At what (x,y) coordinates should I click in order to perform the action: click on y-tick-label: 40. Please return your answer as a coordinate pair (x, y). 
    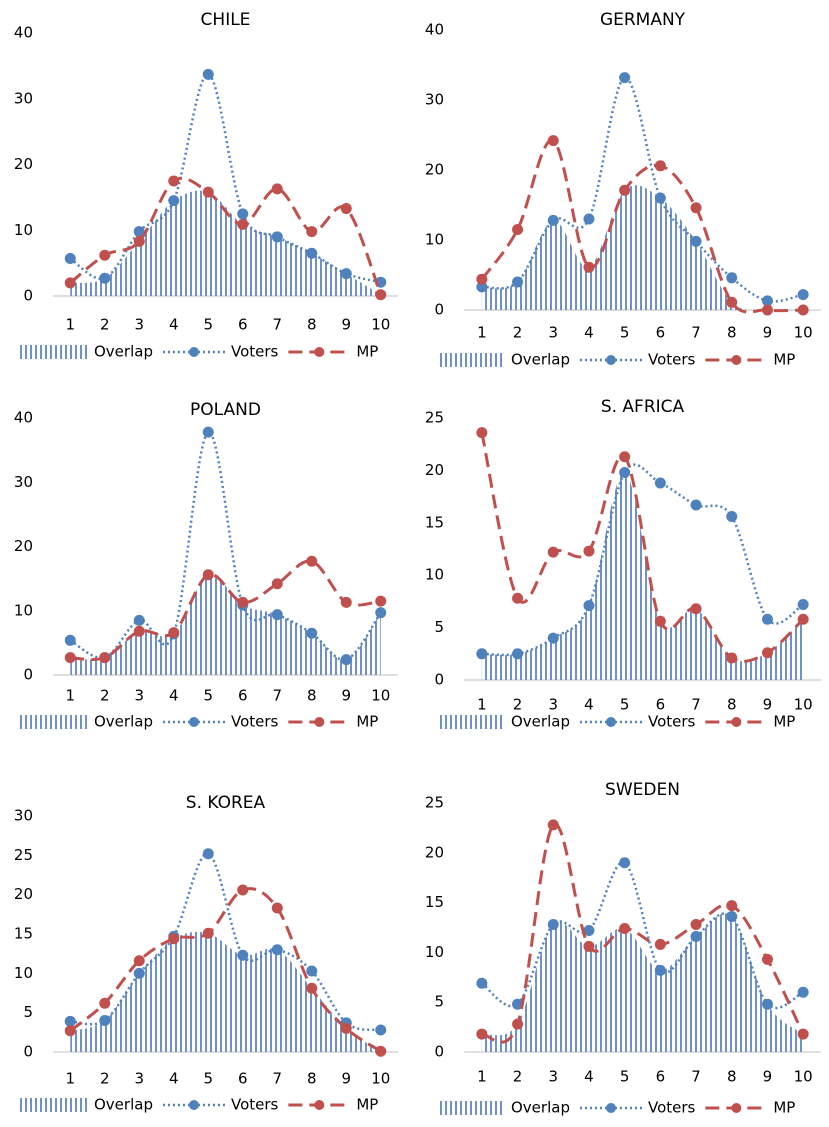
    Looking at the image, I should click on (23, 33).